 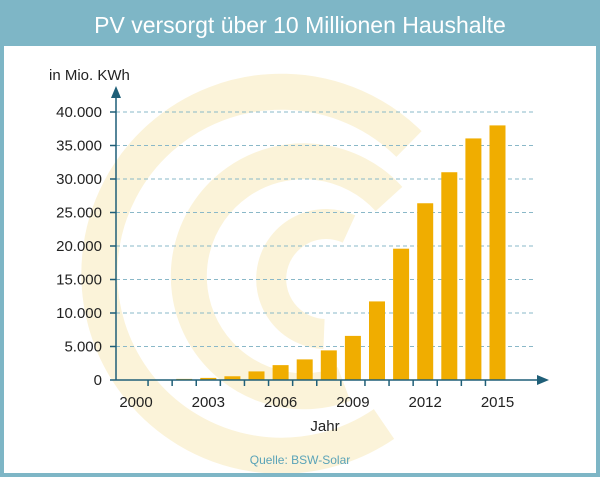 What do you see at coordinates (304, 369) in the screenshot?
I see `bar-2007` at bounding box center [304, 369].